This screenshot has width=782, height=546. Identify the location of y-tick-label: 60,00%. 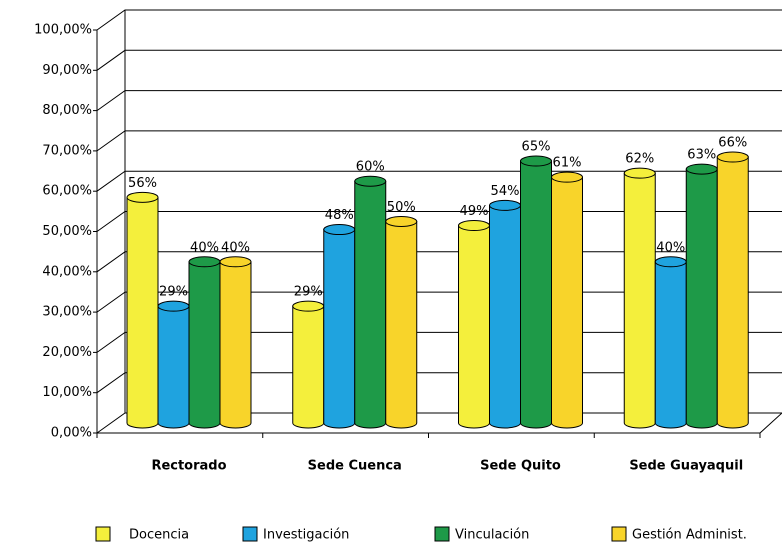
(67, 191).